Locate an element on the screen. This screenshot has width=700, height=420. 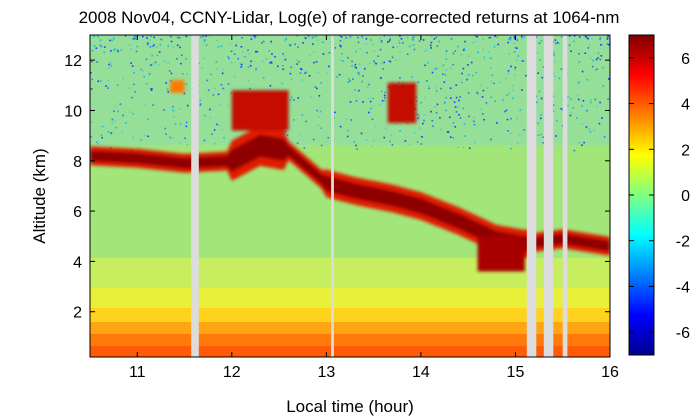
colorbar-tick-label: 0 is located at coordinates (685, 196).